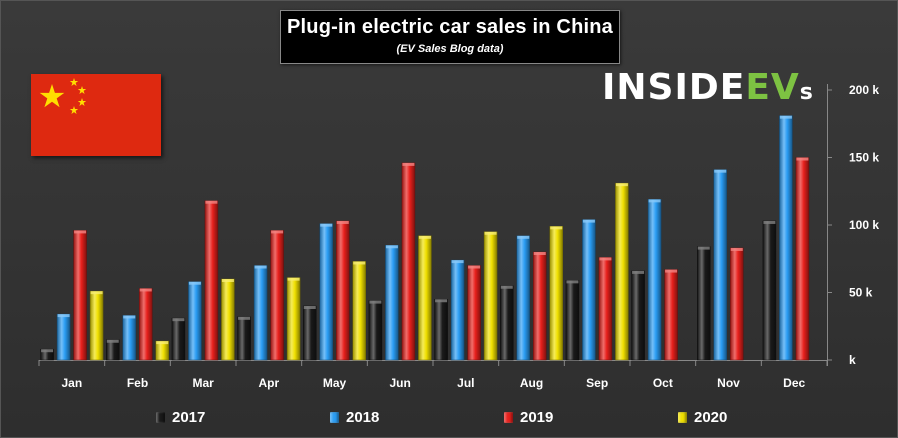 This screenshot has width=898, height=438. I want to click on chart-subtitle: (EV Sales Blog data), so click(450, 49).